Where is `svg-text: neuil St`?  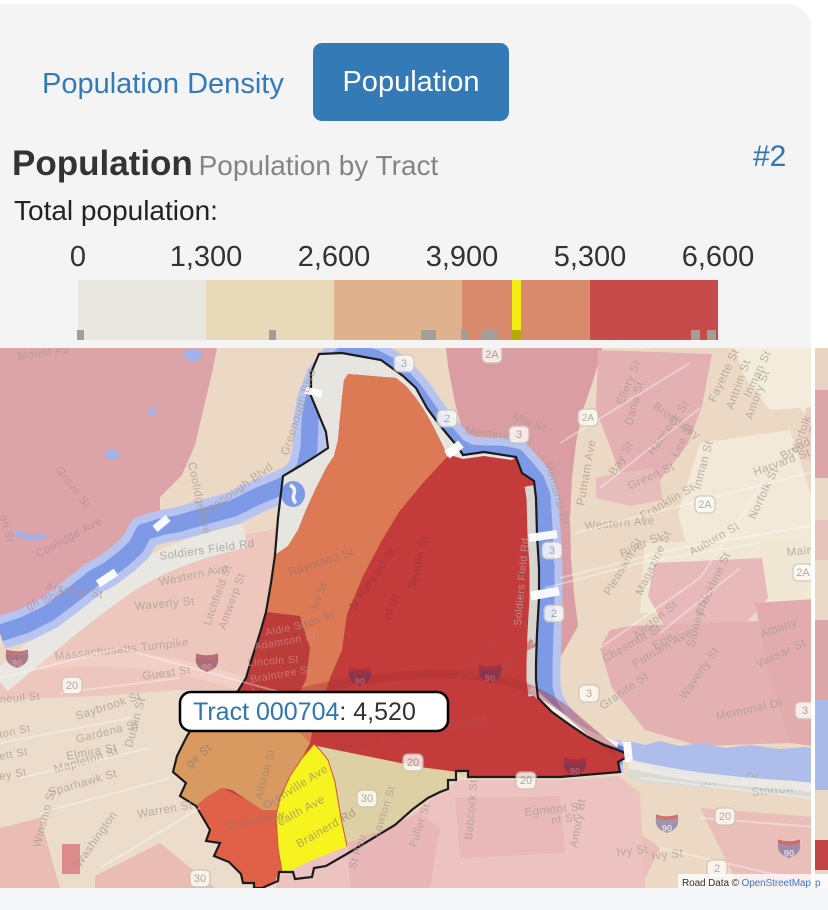
svg-text: neuil St is located at coordinates (20, 698).